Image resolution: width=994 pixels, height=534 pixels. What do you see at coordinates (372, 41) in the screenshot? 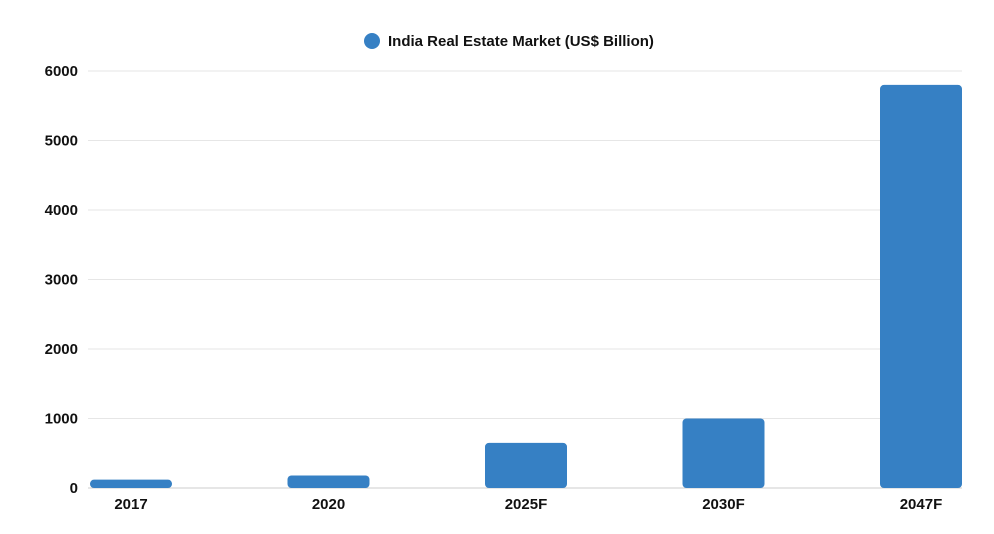
I see `legend-swatch` at bounding box center [372, 41].